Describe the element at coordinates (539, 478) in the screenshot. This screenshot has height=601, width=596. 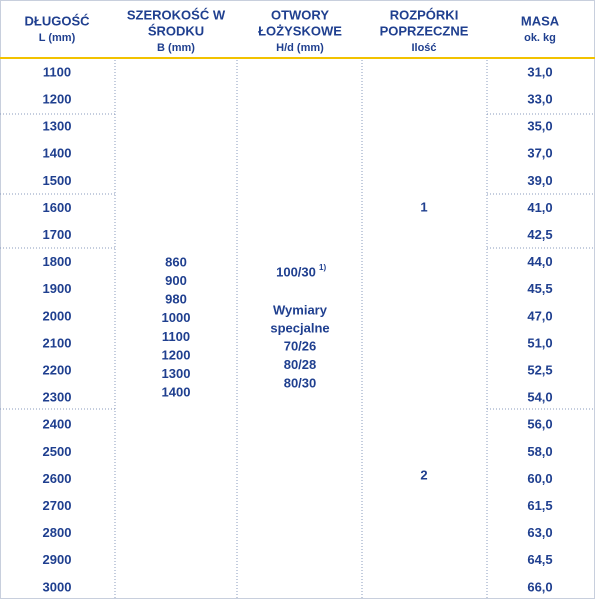
I see `mass-cell: 60,0` at that location.